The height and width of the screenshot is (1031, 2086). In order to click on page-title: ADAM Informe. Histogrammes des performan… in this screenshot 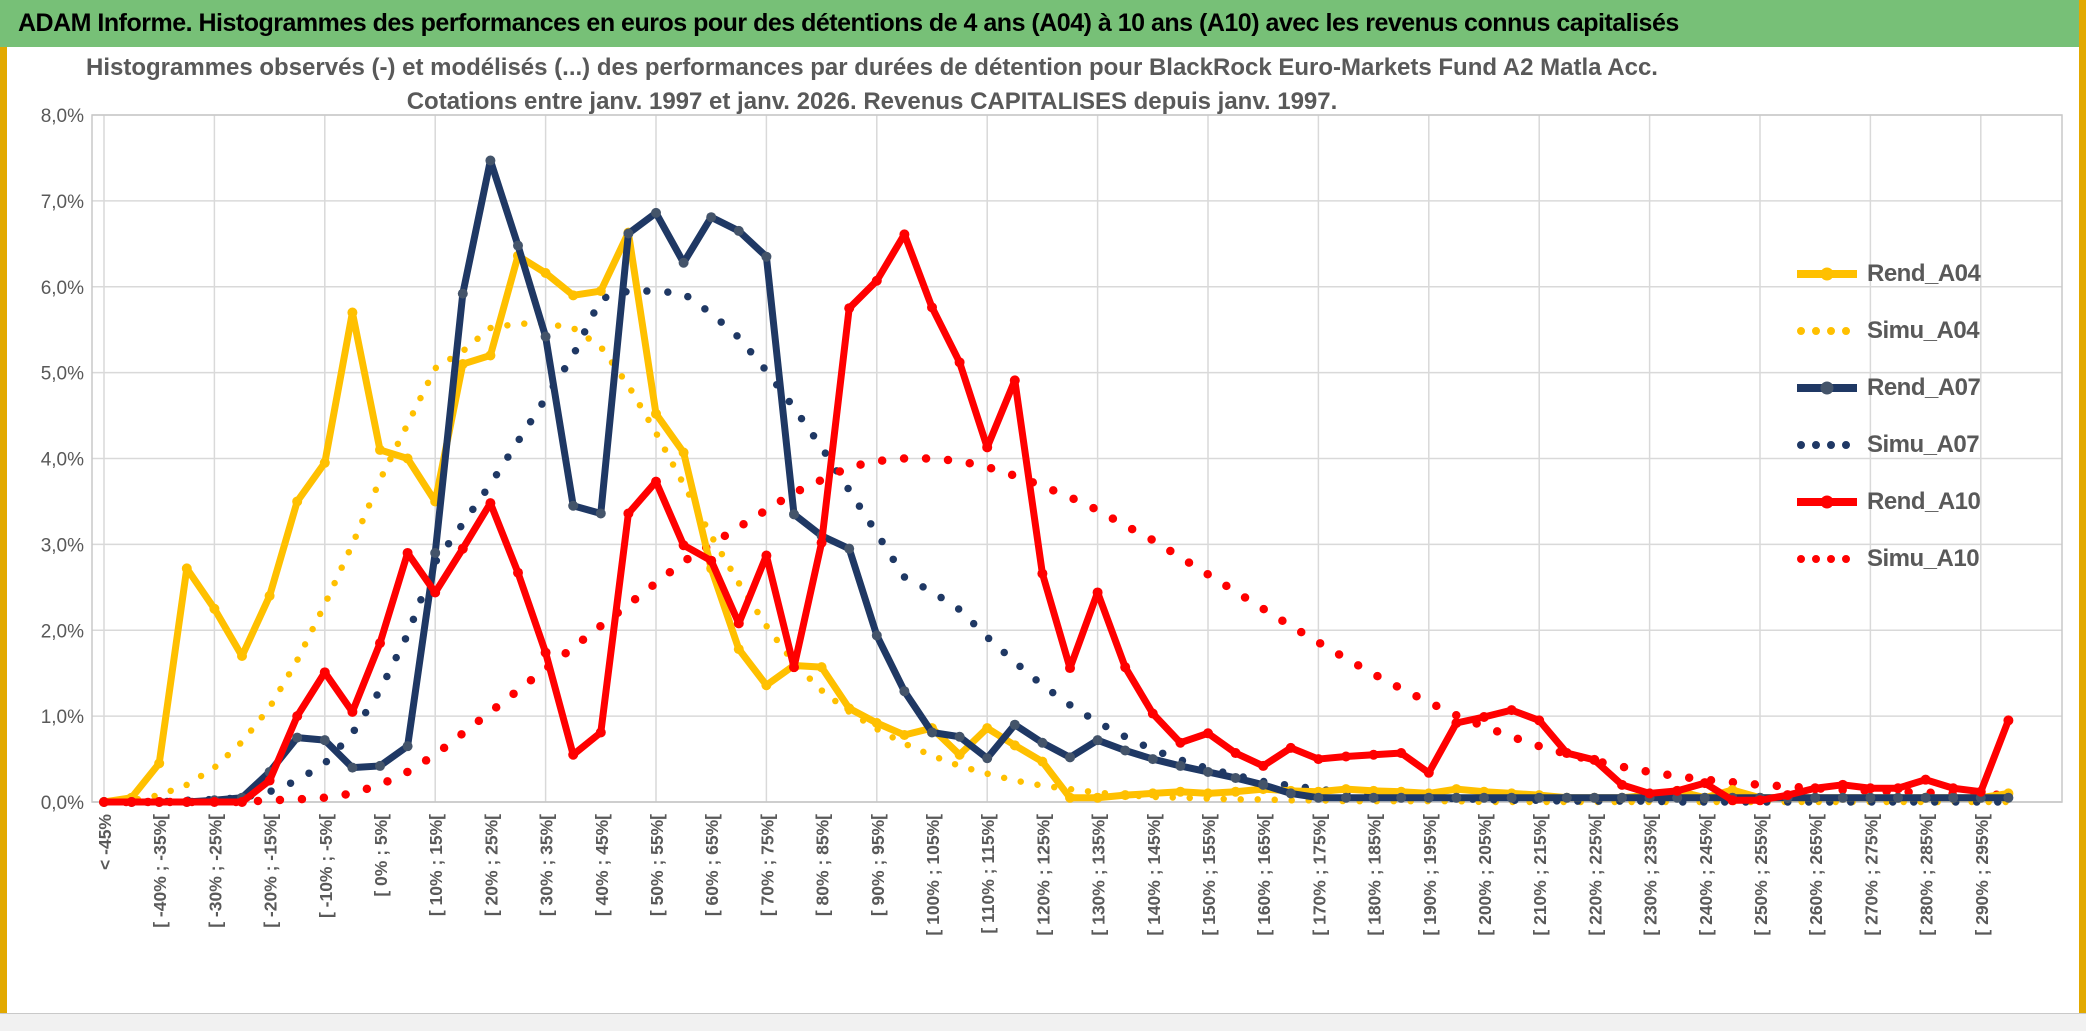, I will do `click(848, 23)`.